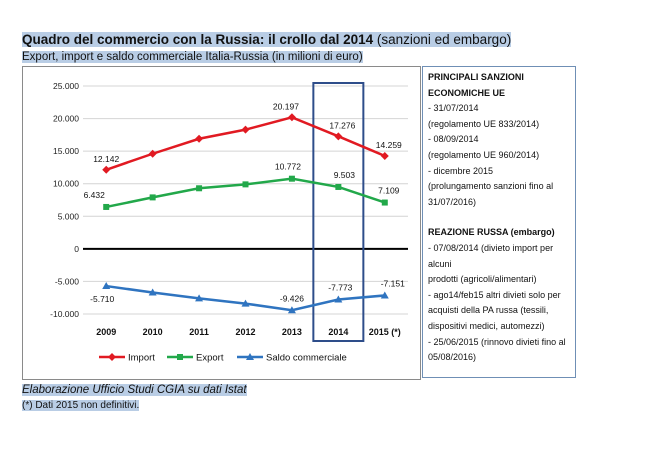 This screenshot has height=458, width=645. What do you see at coordinates (102, 299) in the screenshot?
I see `data-label: -5.710` at bounding box center [102, 299].